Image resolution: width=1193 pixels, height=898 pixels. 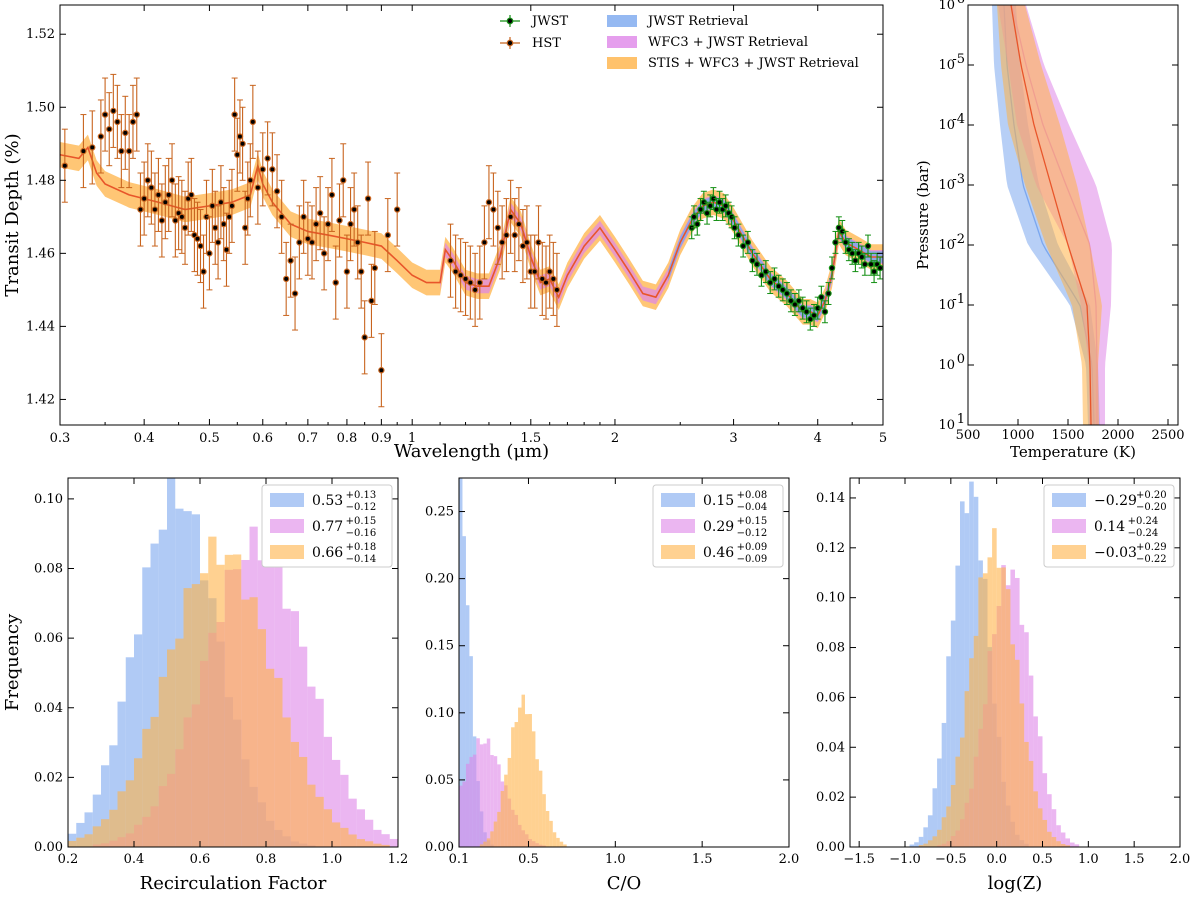 I want to click on hist-logz-ytick-label: 0.08, so click(x=830, y=648).